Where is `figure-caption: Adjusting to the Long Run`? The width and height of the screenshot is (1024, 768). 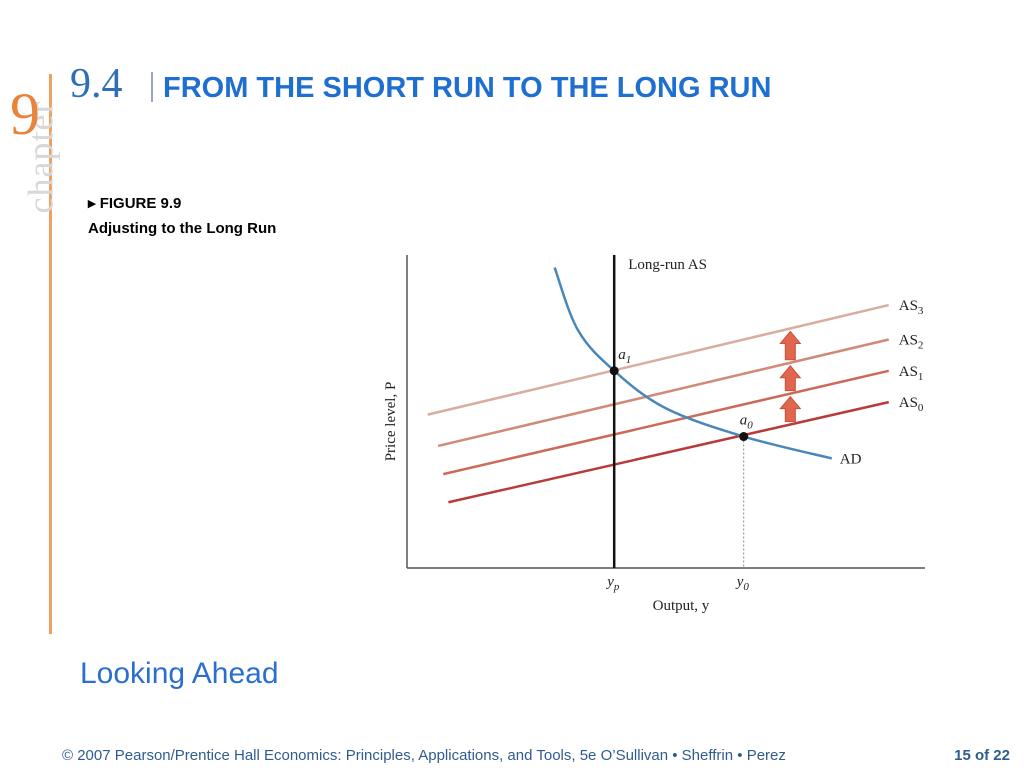
figure-caption: Adjusting to the Long Run is located at coordinates (182, 228).